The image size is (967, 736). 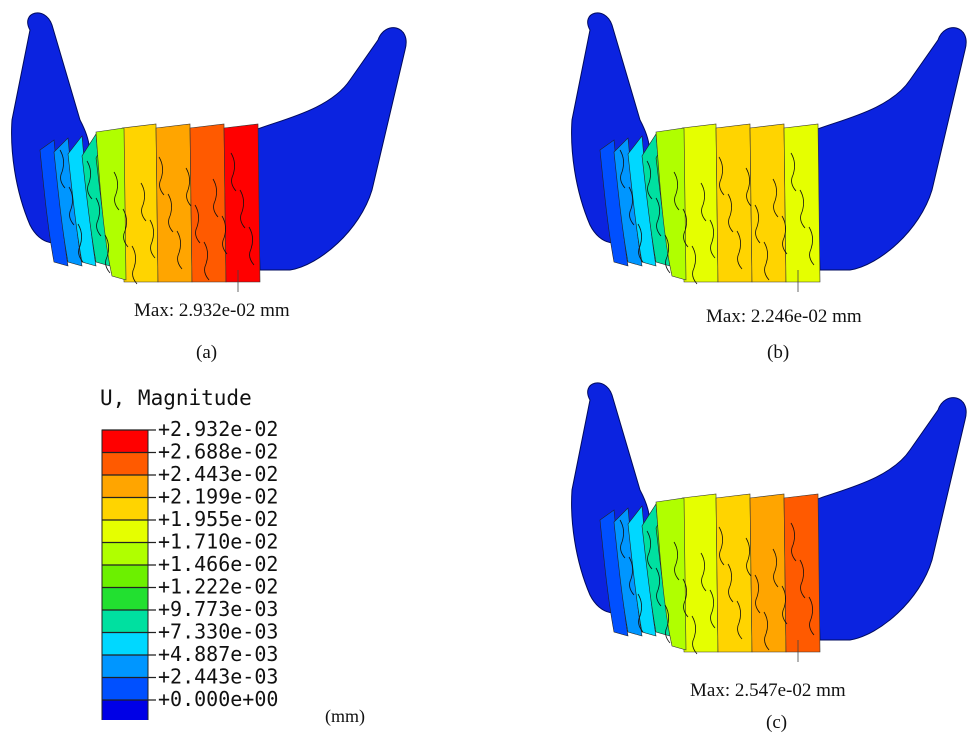 What do you see at coordinates (218, 609) in the screenshot?
I see `legend-label: +9.773e-03` at bounding box center [218, 609].